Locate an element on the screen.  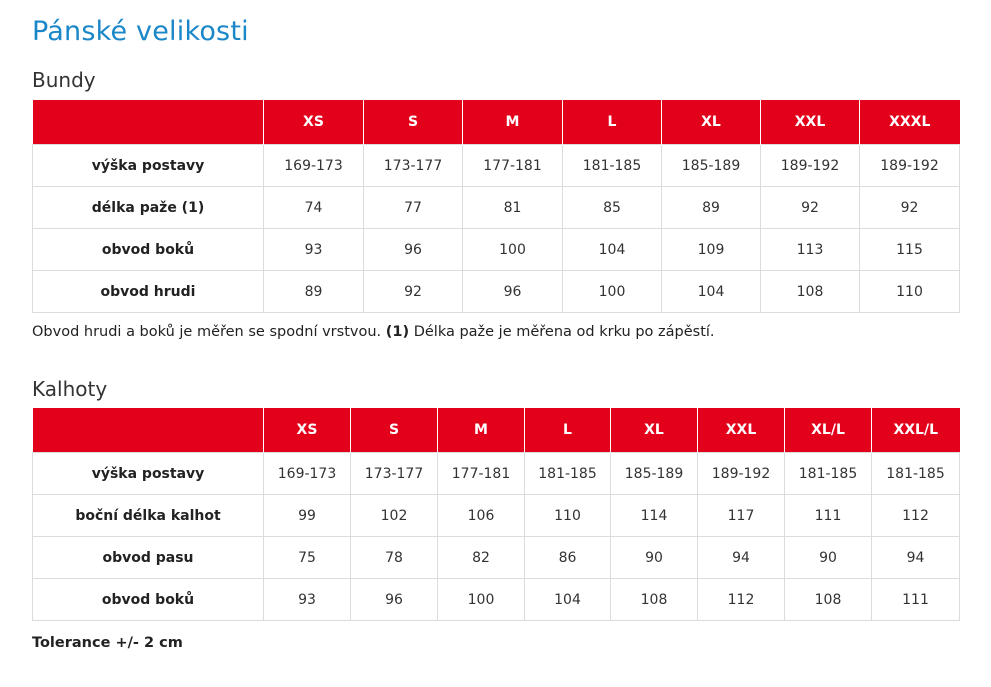
row-label: obvod pasu is located at coordinates (148, 557).